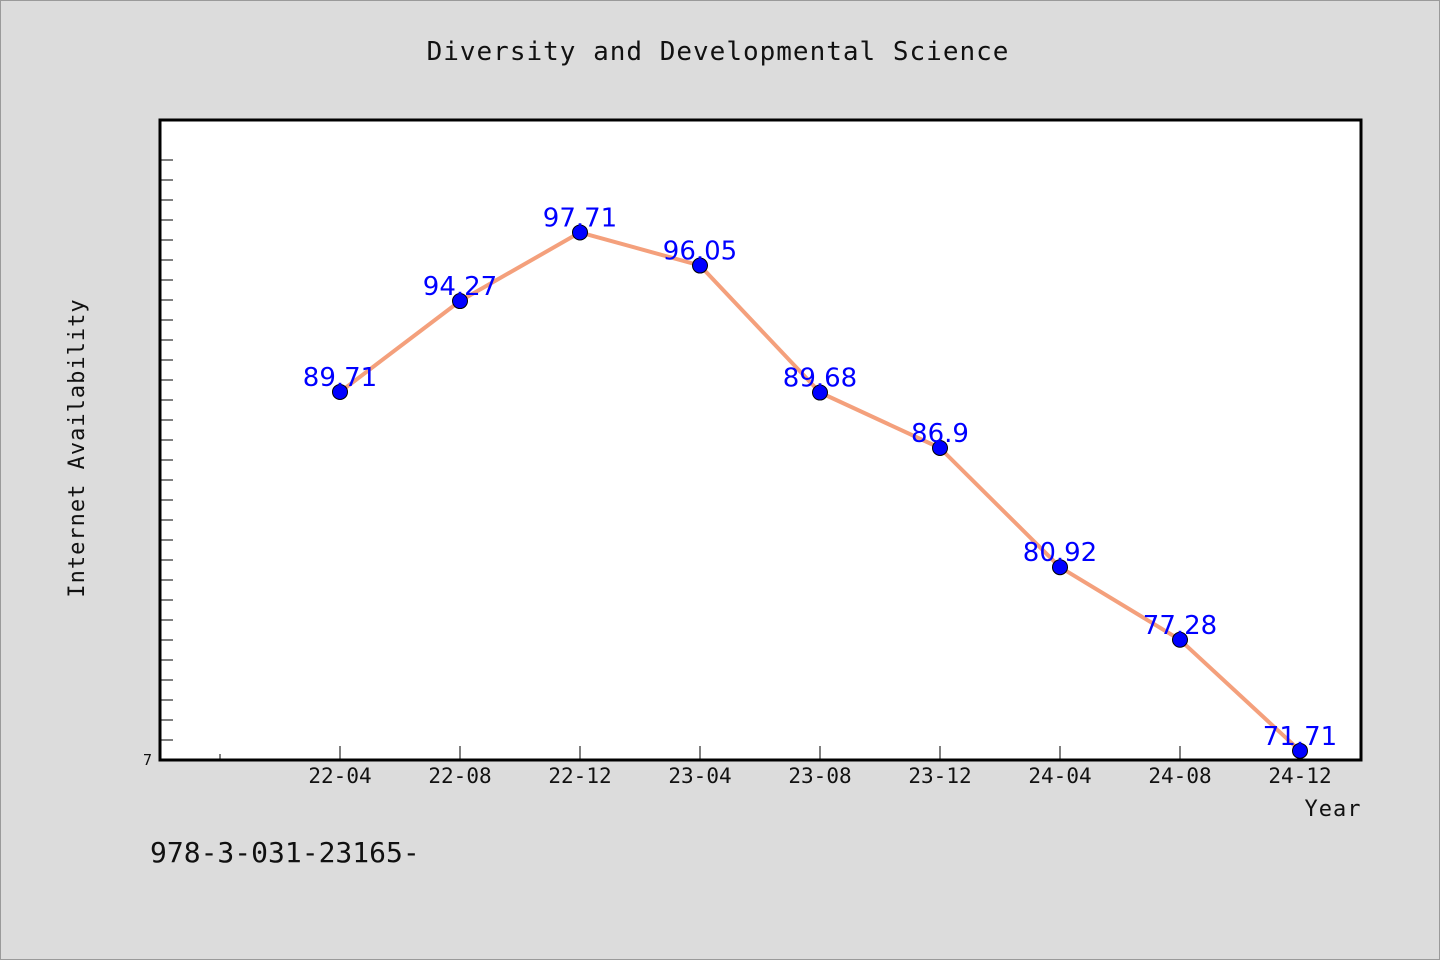 The width and height of the screenshot is (1440, 960). I want to click on data-point-label: 97.71, so click(580, 218).